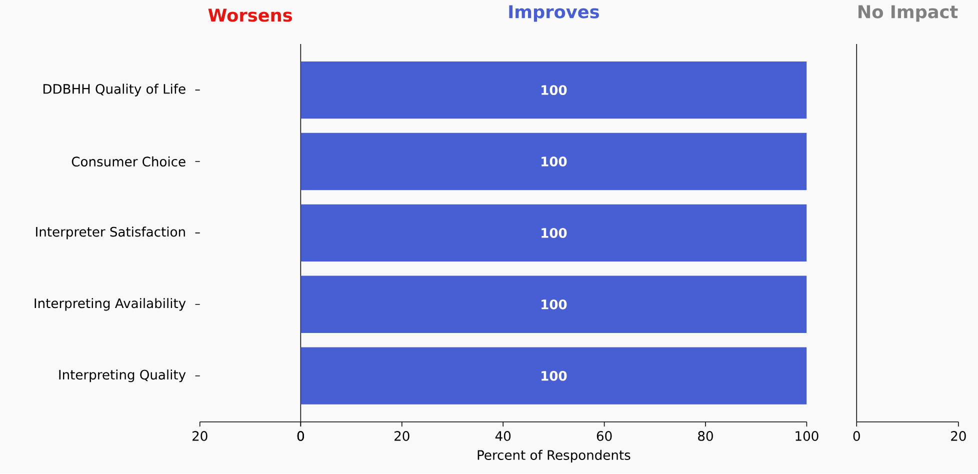 This screenshot has height=474, width=978. I want to click on chart-title: Improves, so click(554, 13).